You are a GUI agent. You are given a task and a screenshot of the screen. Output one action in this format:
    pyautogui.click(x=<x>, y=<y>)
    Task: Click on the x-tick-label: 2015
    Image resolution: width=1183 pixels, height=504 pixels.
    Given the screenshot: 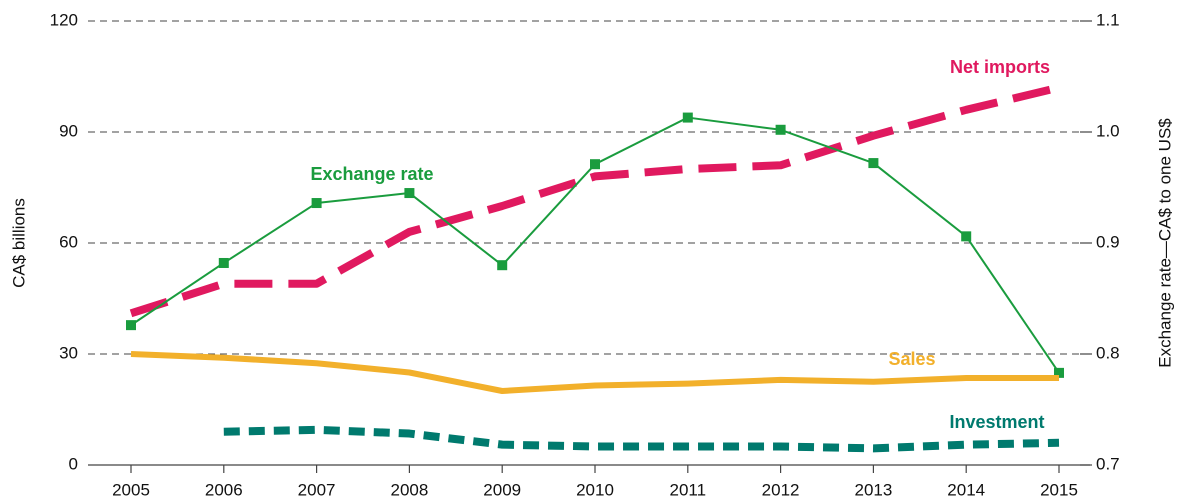 What is the action you would take?
    pyautogui.click(x=1059, y=489)
    